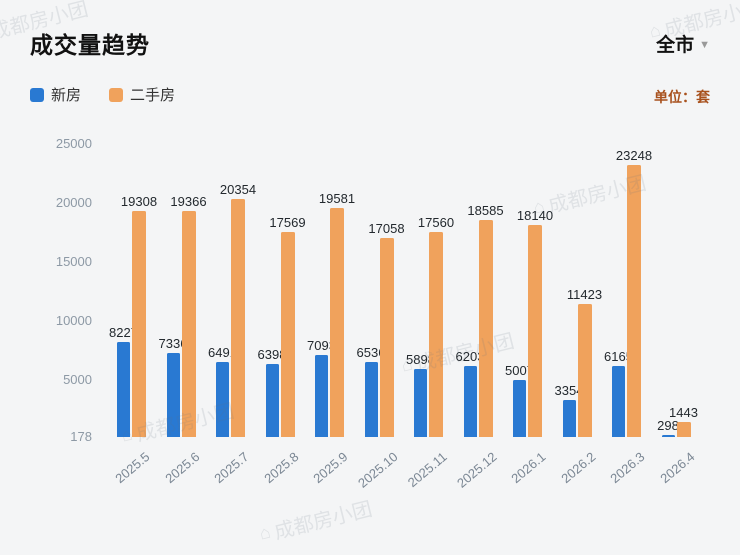  I want to click on value-label: 20354, so click(238, 189).